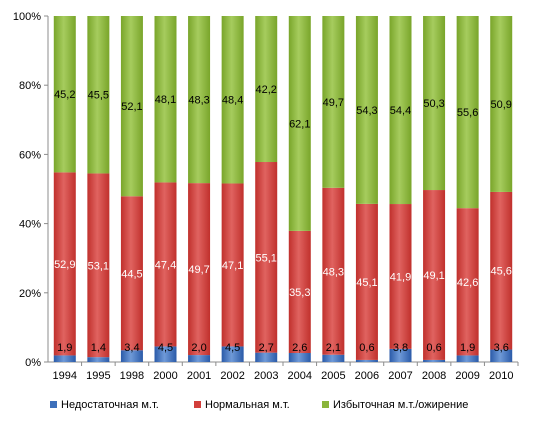 The width and height of the screenshot is (534, 428). Describe the element at coordinates (333, 376) in the screenshot. I see `x-tick-label: 2005` at that location.